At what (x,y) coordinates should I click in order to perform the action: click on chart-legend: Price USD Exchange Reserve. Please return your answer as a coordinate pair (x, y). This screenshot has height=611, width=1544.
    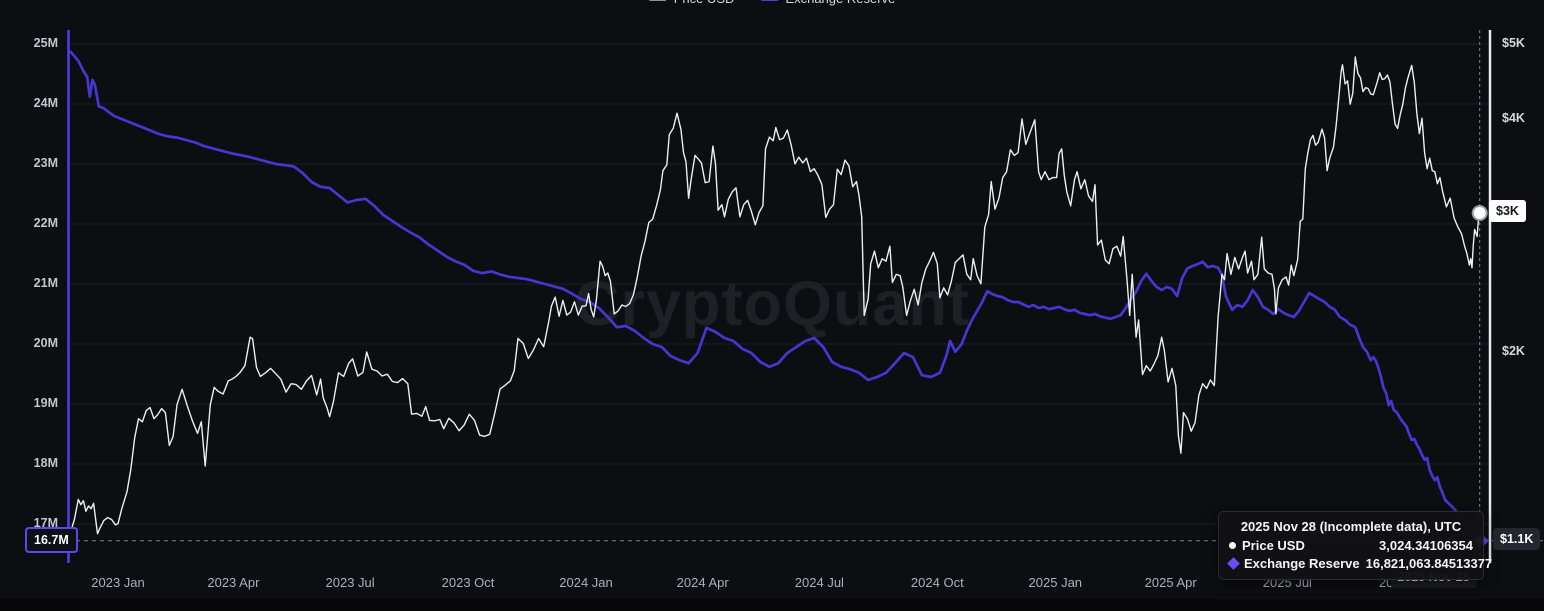
    Looking at the image, I should click on (771, 3).